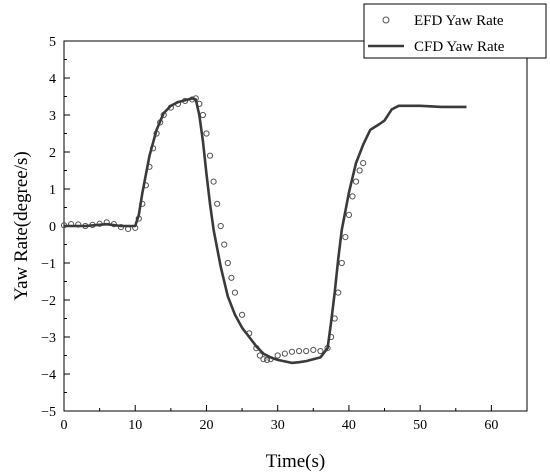 This screenshot has width=550, height=475. Describe the element at coordinates (52, 116) in the screenshot. I see `y-tick-label: 3` at that location.